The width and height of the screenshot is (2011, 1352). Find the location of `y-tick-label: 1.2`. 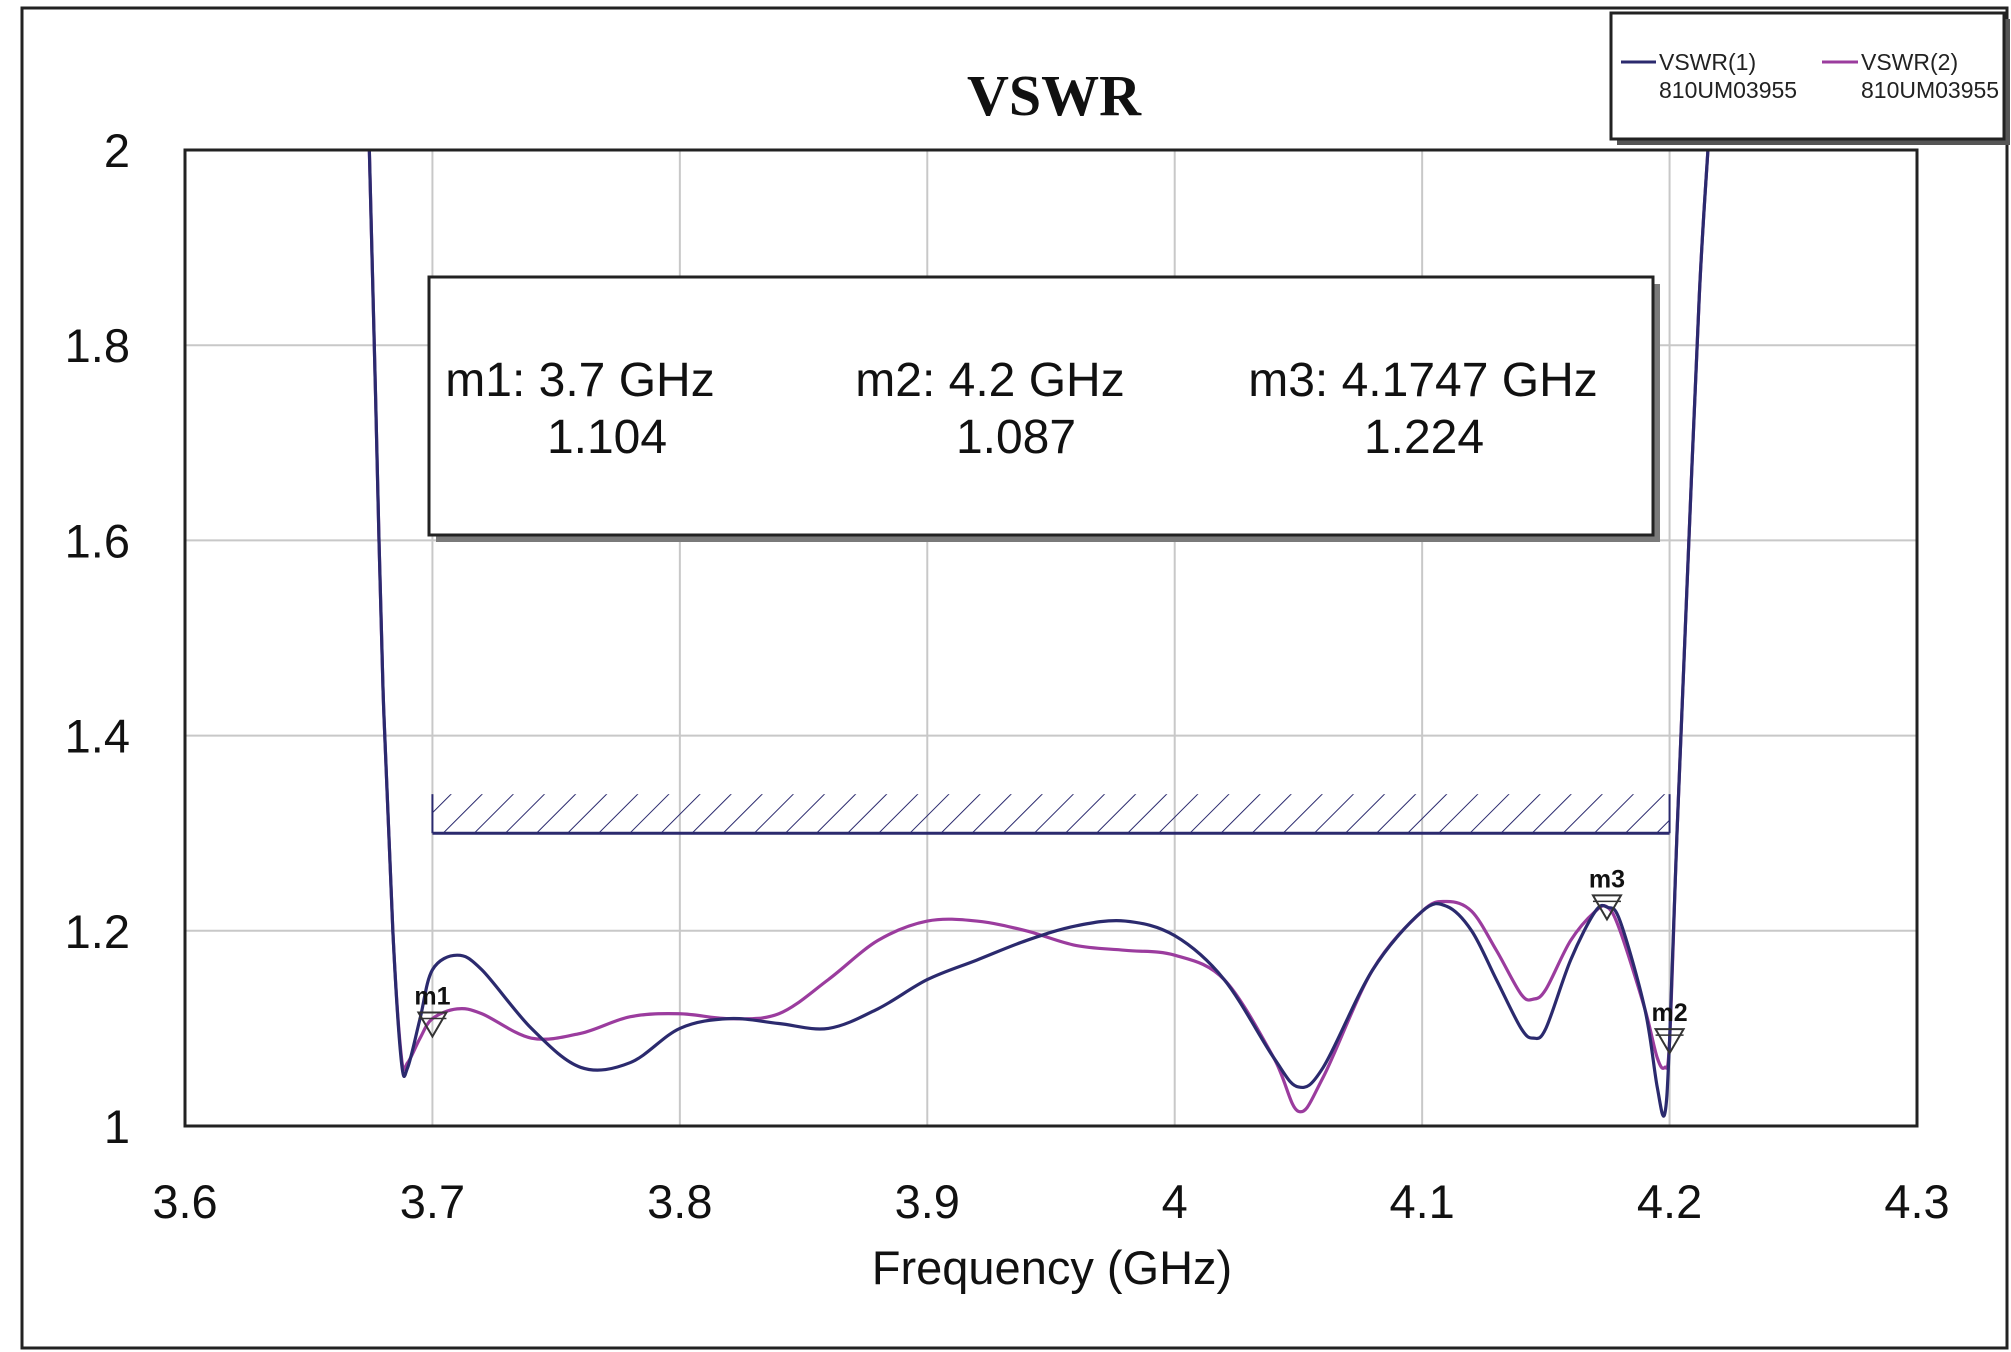

y-tick-label: 1.2 is located at coordinates (97, 931).